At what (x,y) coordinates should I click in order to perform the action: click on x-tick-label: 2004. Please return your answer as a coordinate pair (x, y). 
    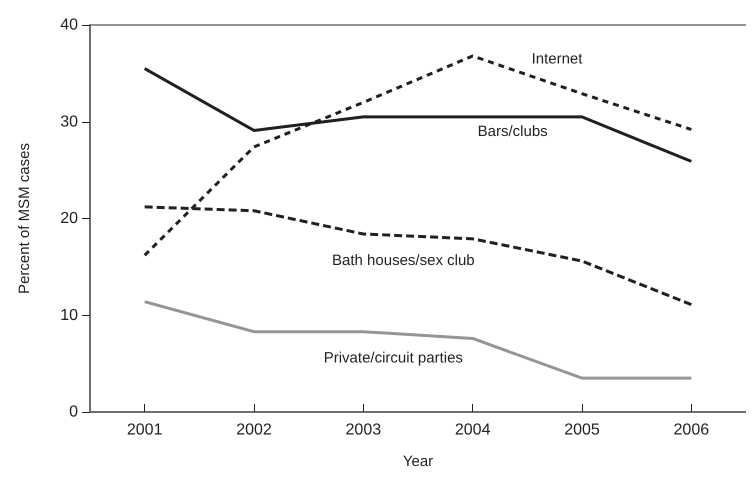
    Looking at the image, I should click on (472, 430).